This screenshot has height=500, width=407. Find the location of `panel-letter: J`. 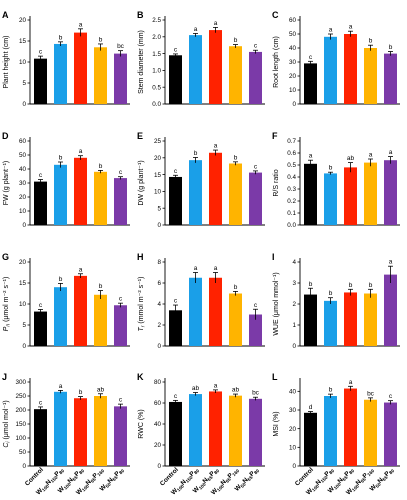

panel-letter: J is located at coordinates (4, 377).